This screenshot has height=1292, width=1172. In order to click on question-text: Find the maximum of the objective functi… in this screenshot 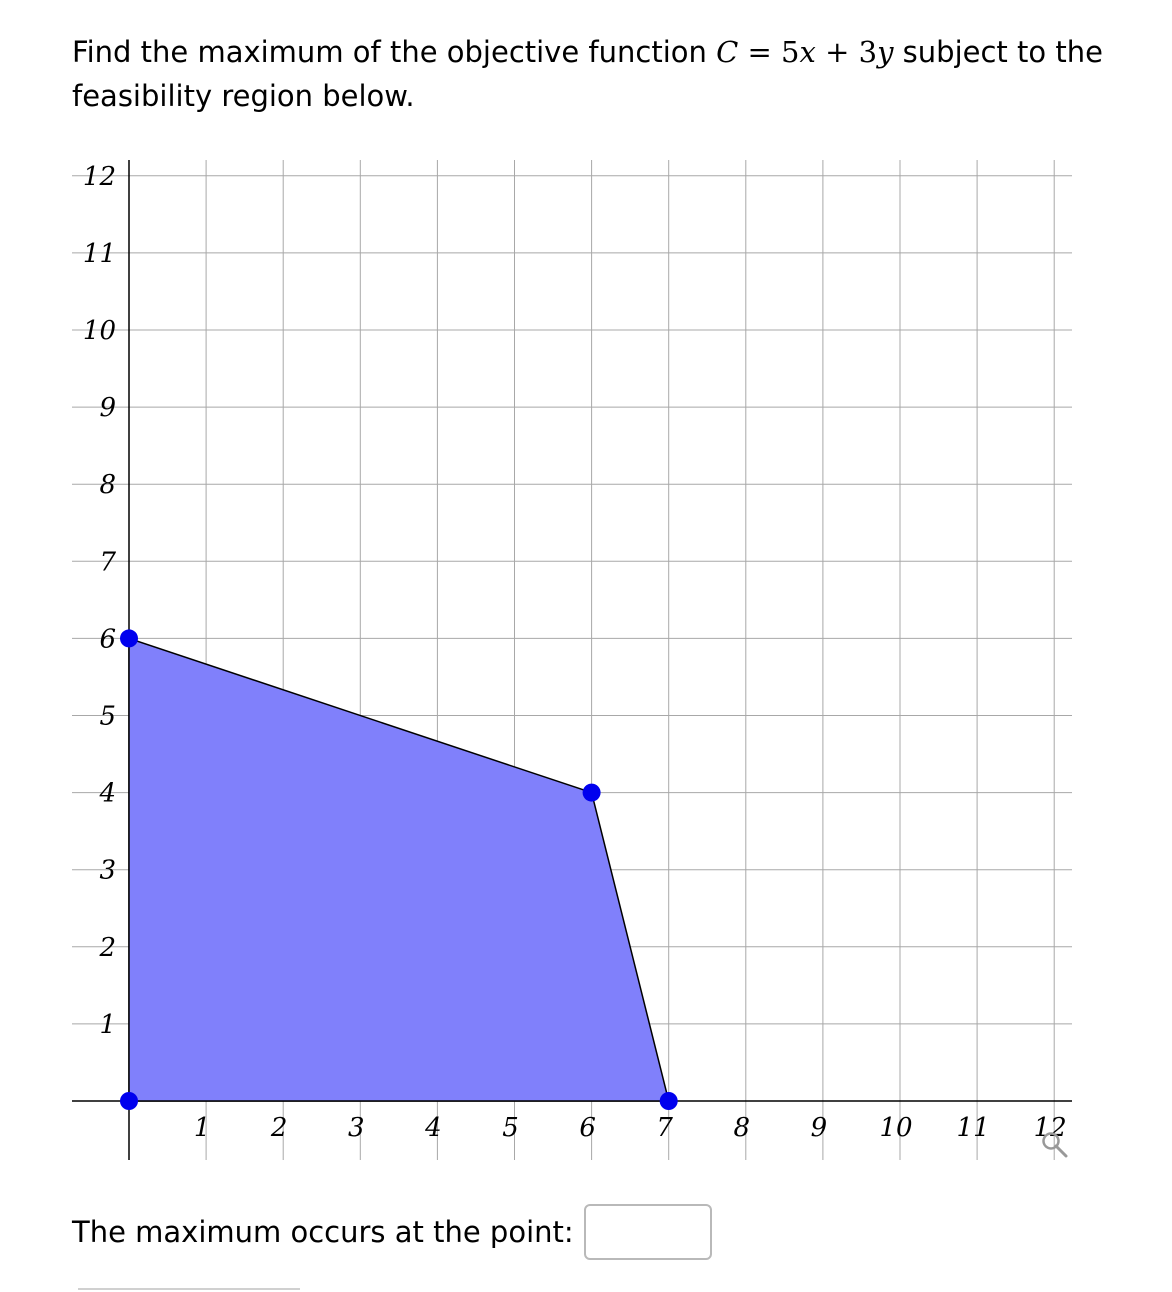, I will do `click(602, 74)`.